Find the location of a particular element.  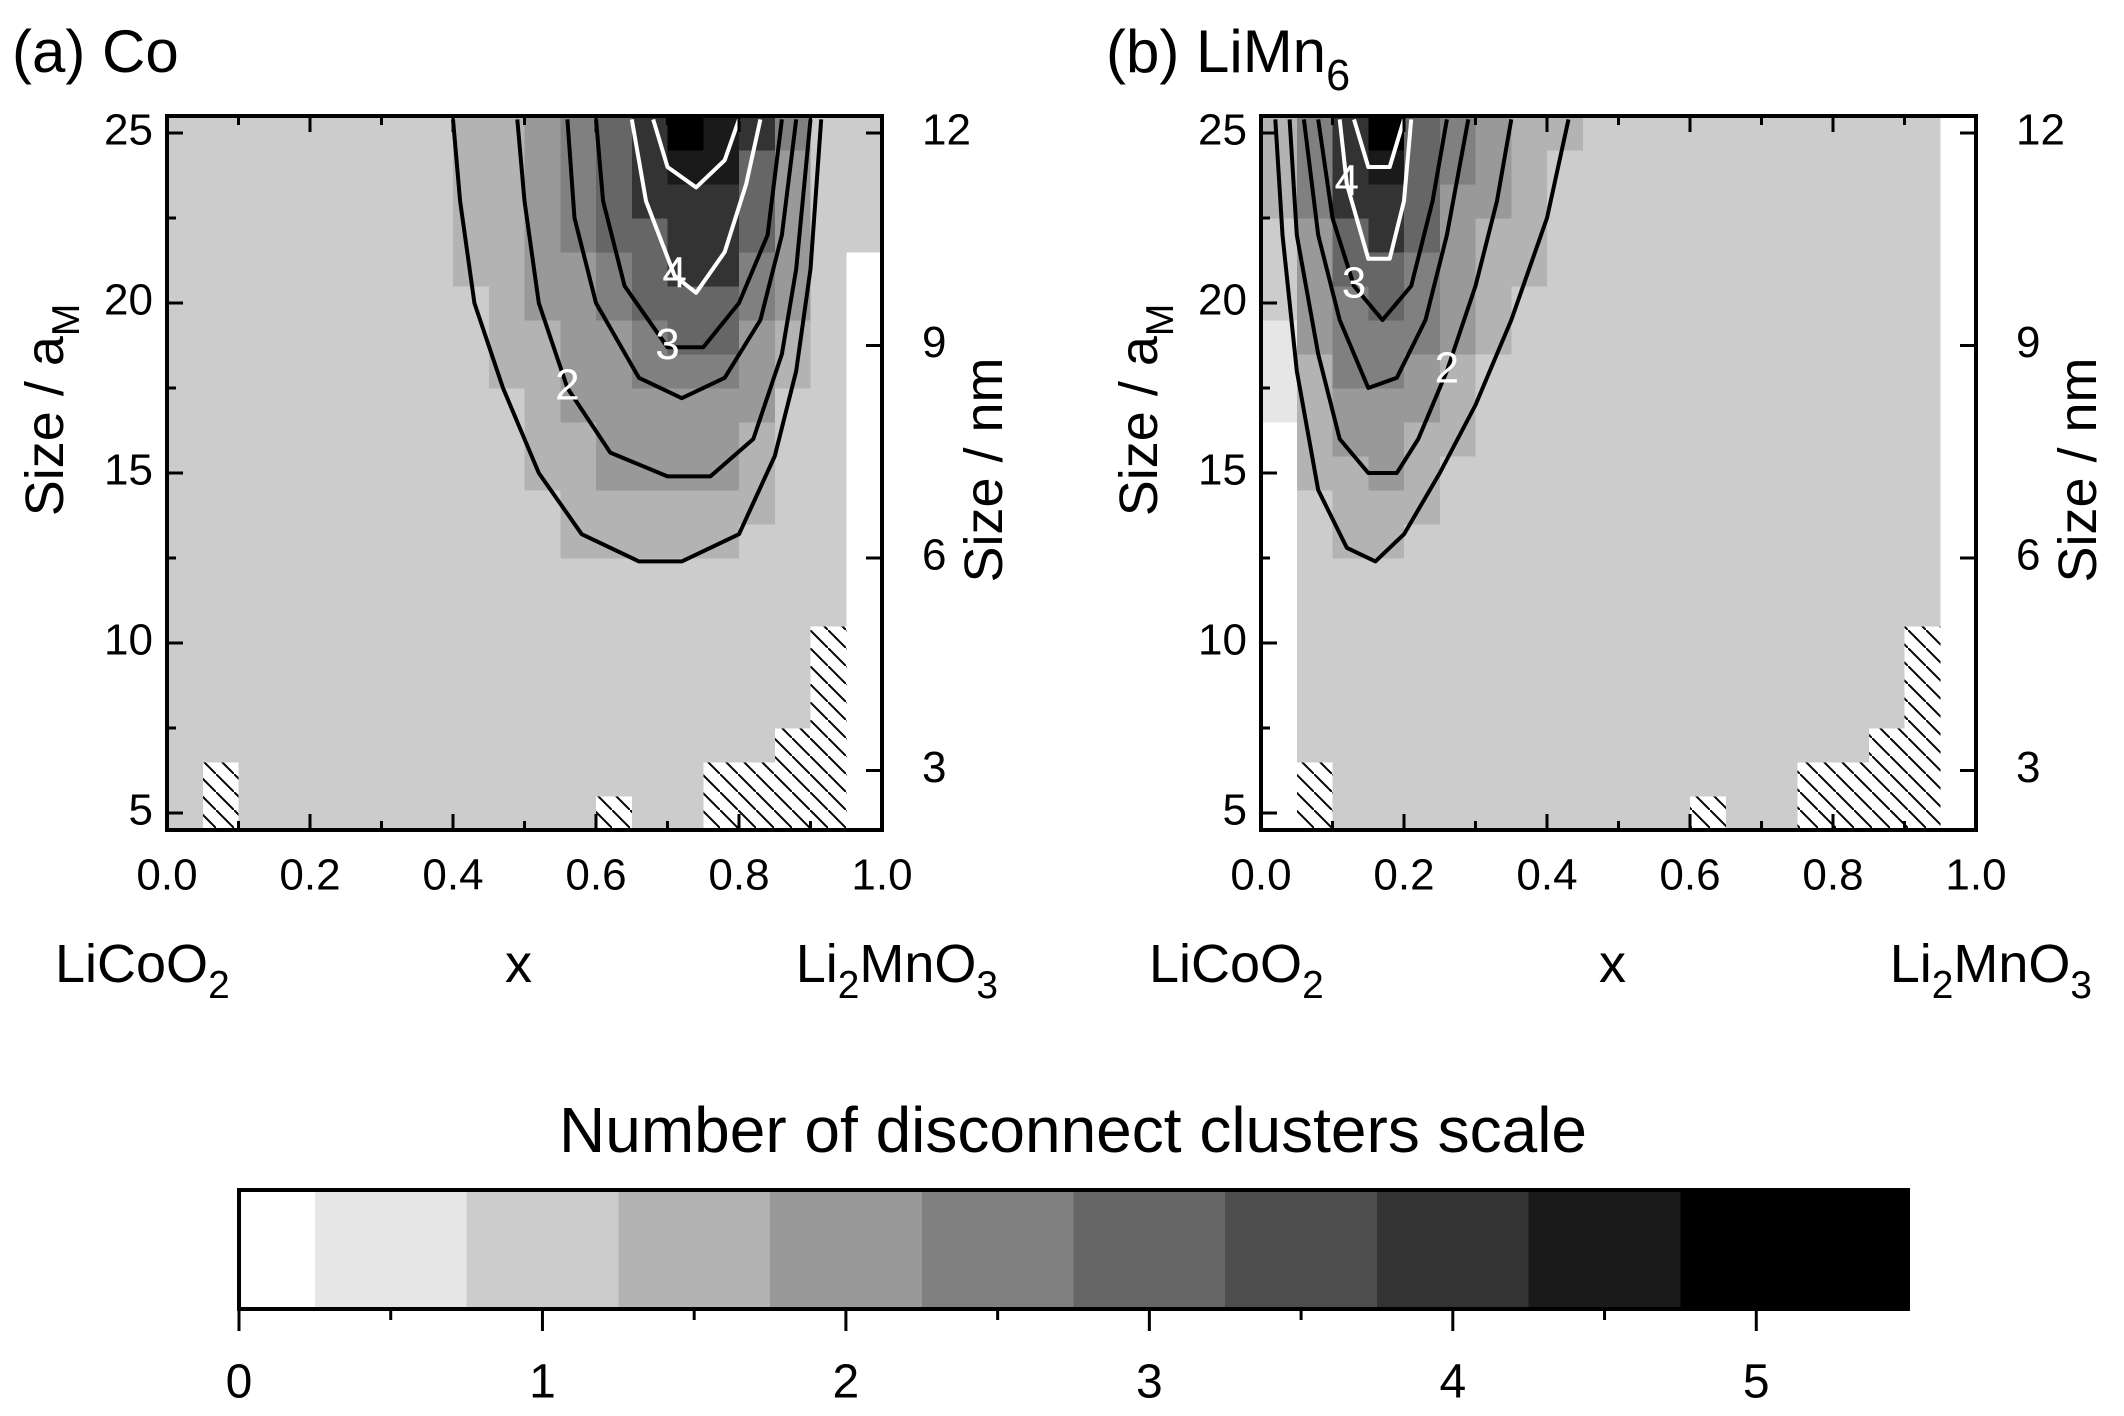

contour-line is located at coordinates (1382, 220).